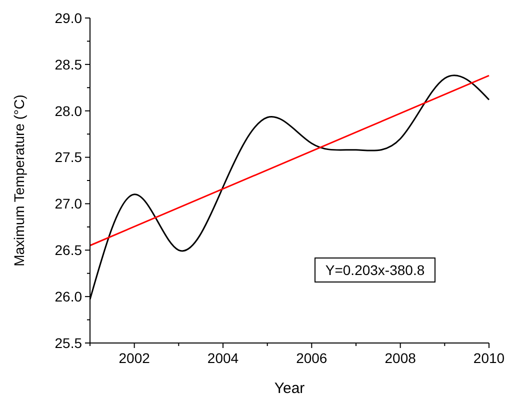  Describe the element at coordinates (289, 388) in the screenshot. I see `x-axis-title: Year` at that location.